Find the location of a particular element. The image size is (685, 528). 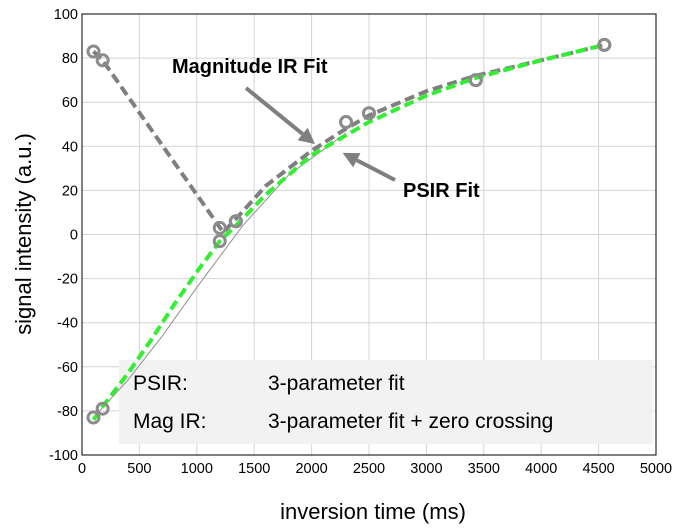

x-axis-label: inversion time (ms) is located at coordinates (373, 511).